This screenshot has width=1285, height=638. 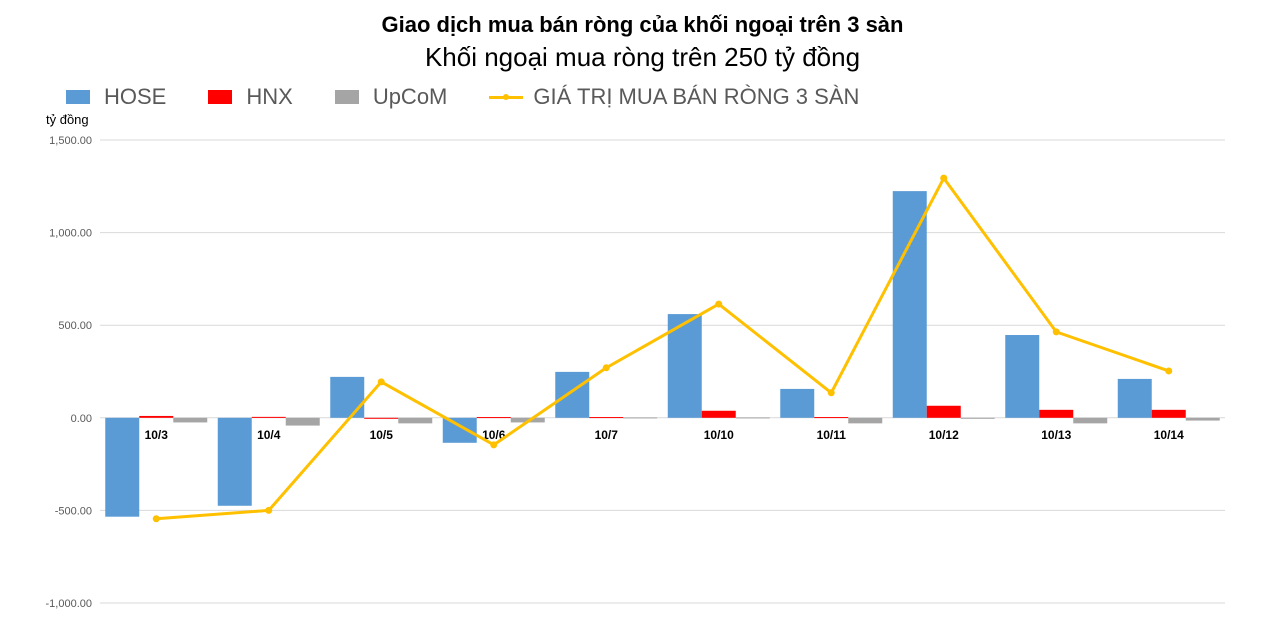 What do you see at coordinates (506, 96) in the screenshot?
I see `legend-swatch-total` at bounding box center [506, 96].